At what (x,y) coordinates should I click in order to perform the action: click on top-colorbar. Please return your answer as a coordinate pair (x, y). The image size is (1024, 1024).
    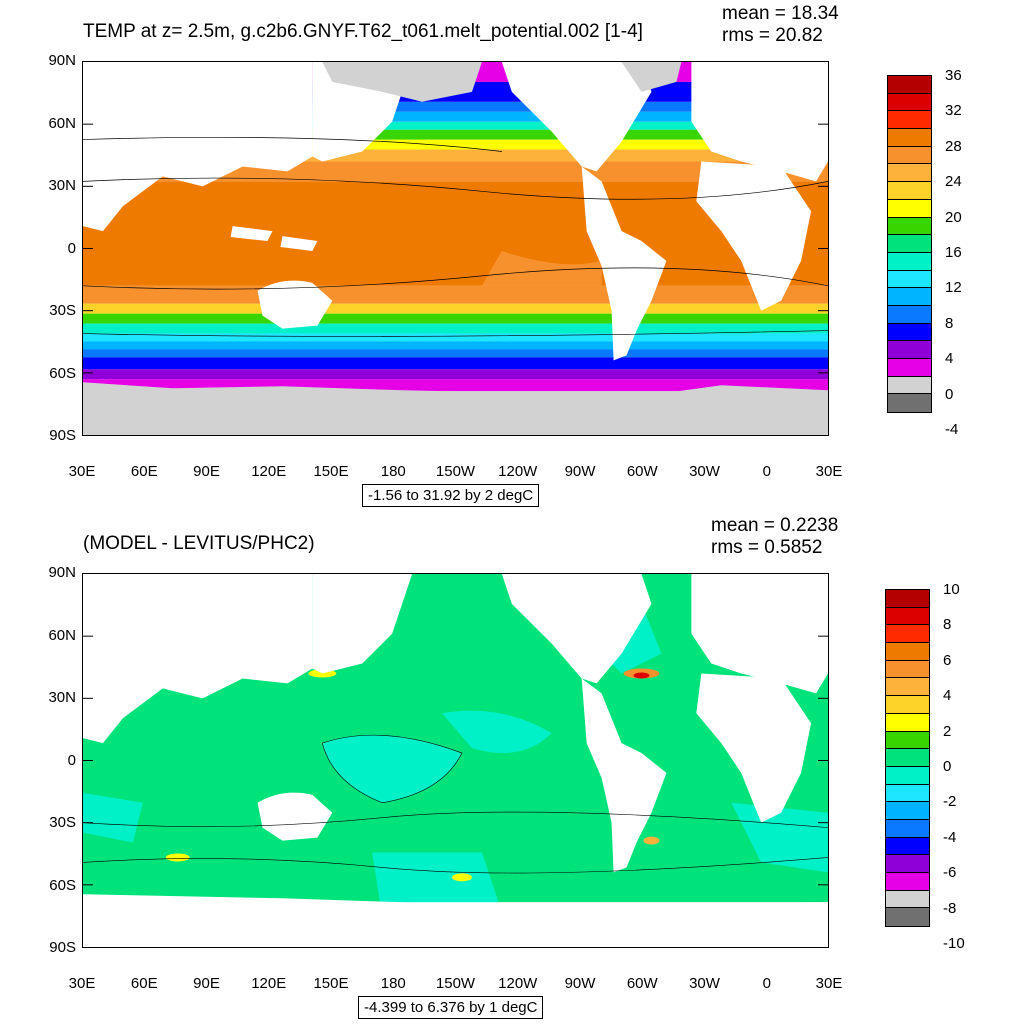
    Looking at the image, I should click on (909, 244).